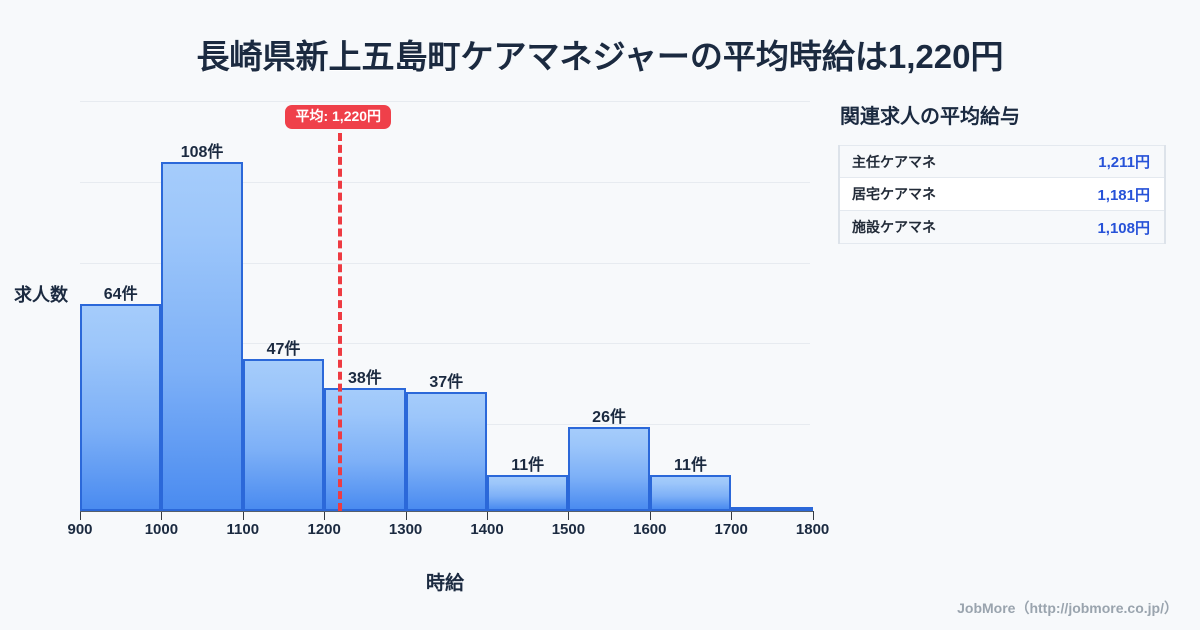 The height and width of the screenshot is (630, 1200). What do you see at coordinates (894, 227) in the screenshot?
I see `salary-row-label: 施設ケアマネ` at bounding box center [894, 227].